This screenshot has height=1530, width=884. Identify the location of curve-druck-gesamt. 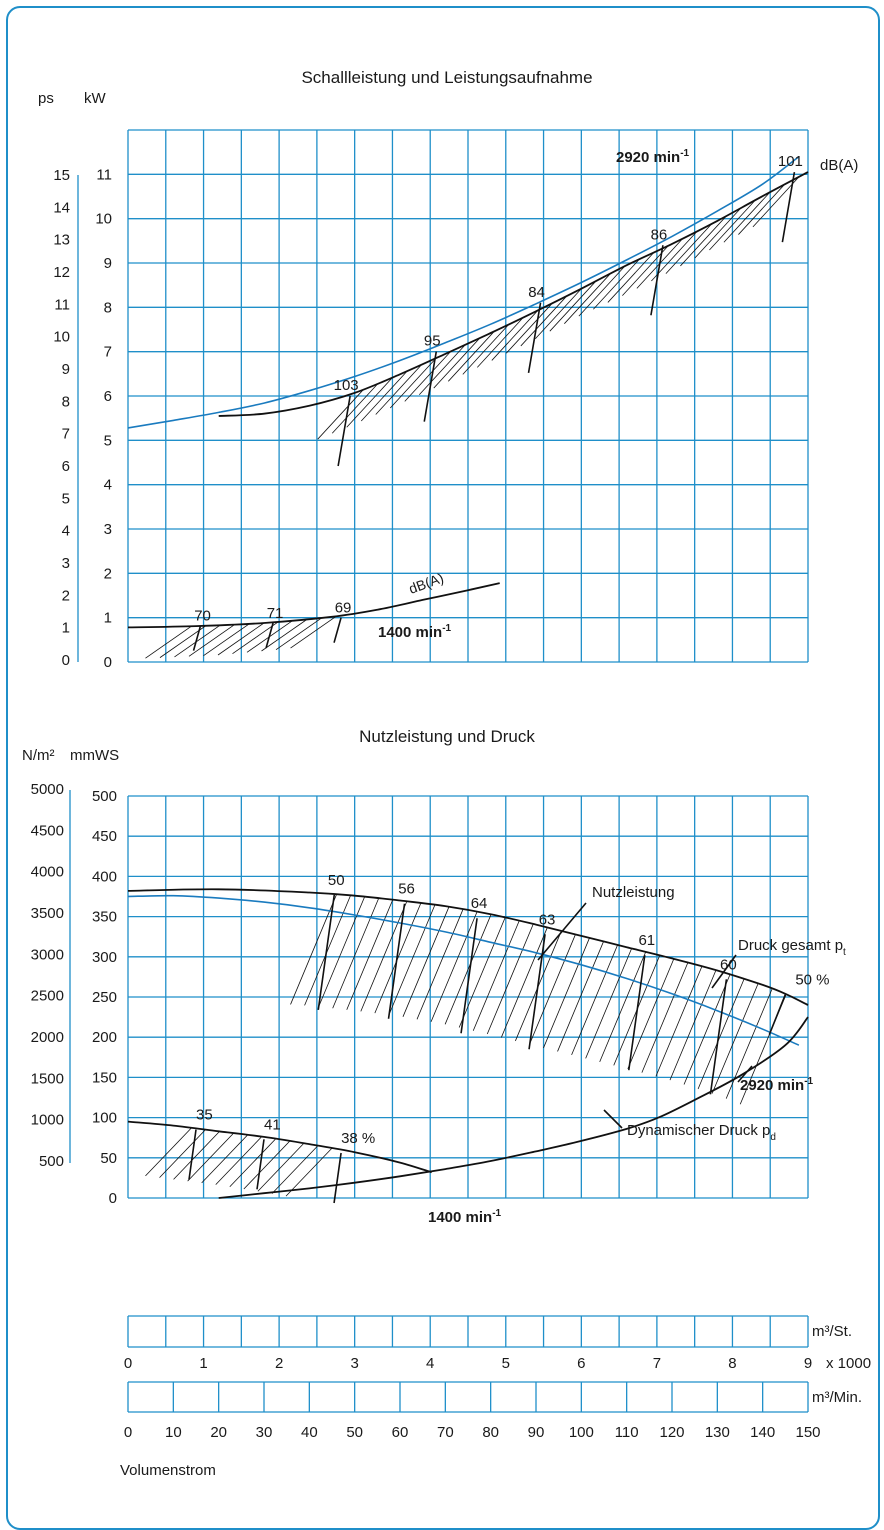
(468, 947).